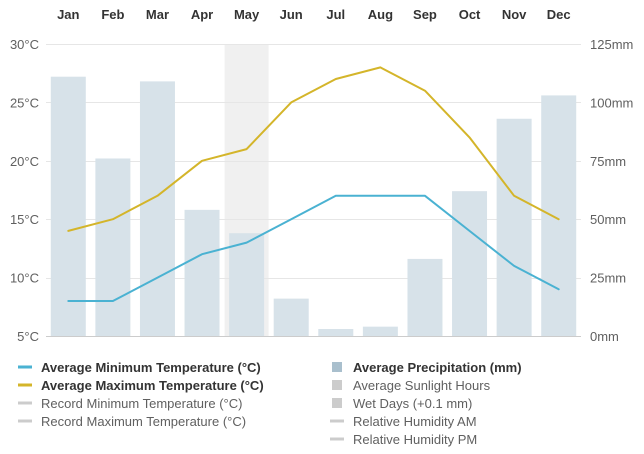 The width and height of the screenshot is (644, 454). What do you see at coordinates (68, 14) in the screenshot?
I see `month-label: Jan` at bounding box center [68, 14].